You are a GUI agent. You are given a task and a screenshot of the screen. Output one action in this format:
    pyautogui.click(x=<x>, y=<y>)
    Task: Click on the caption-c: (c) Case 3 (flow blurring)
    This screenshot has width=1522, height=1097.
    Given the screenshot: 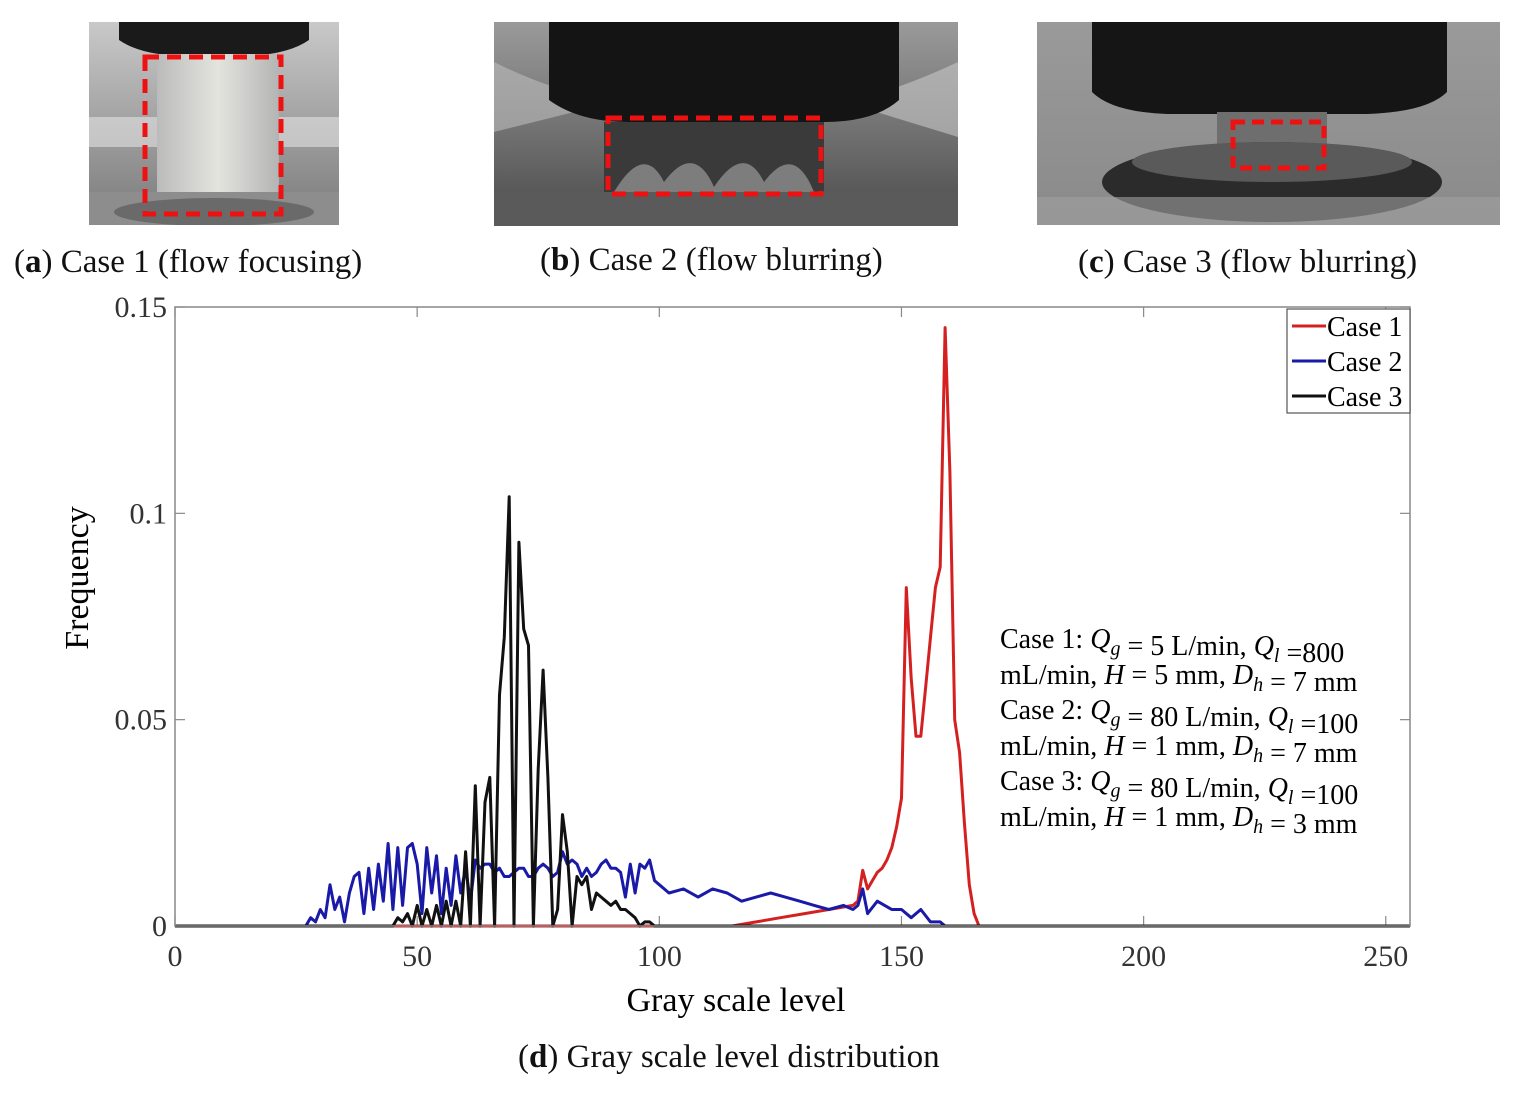 What is the action you would take?
    pyautogui.click(x=1248, y=262)
    